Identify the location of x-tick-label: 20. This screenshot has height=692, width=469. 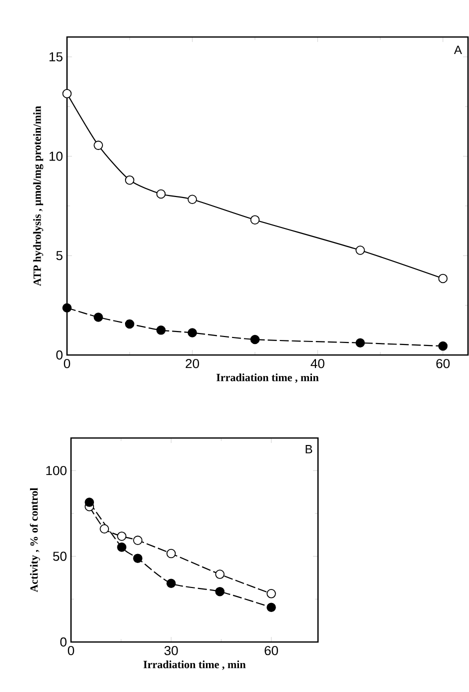
(193, 363).